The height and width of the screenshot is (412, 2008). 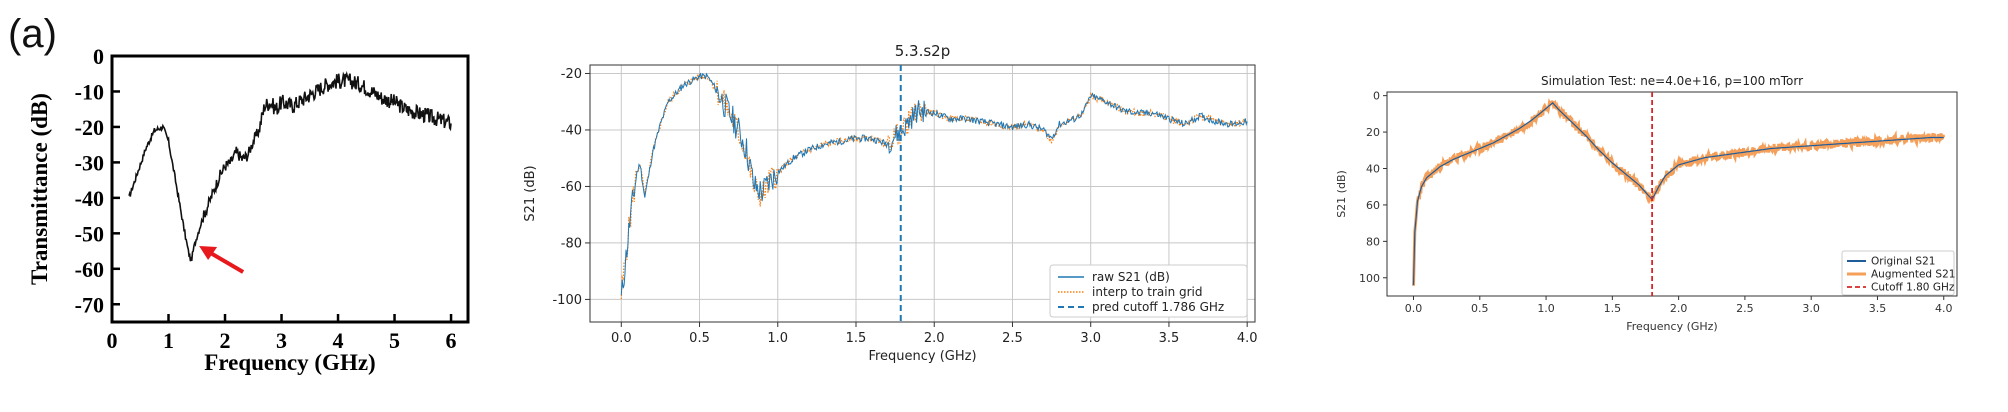 What do you see at coordinates (1414, 308) in the screenshot?
I see `chart-3-xtick-label: 0.0` at bounding box center [1414, 308].